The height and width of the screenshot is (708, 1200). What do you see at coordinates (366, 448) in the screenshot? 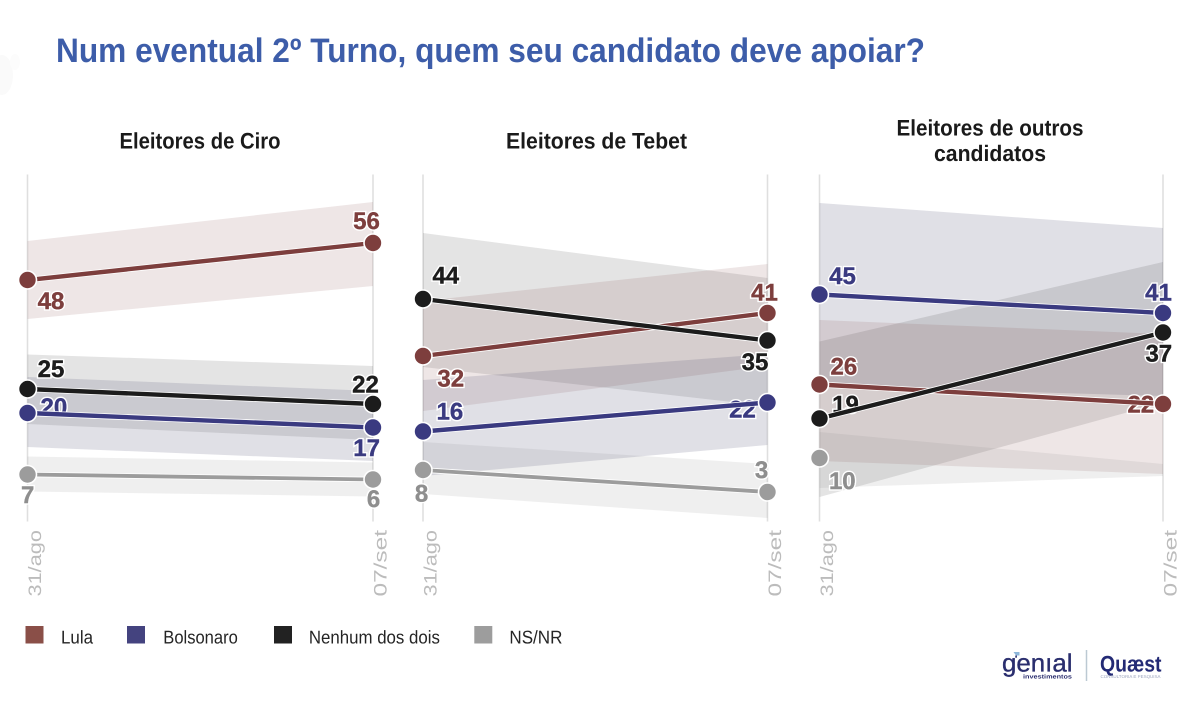
I see `svg-text: 17` at bounding box center [366, 448].